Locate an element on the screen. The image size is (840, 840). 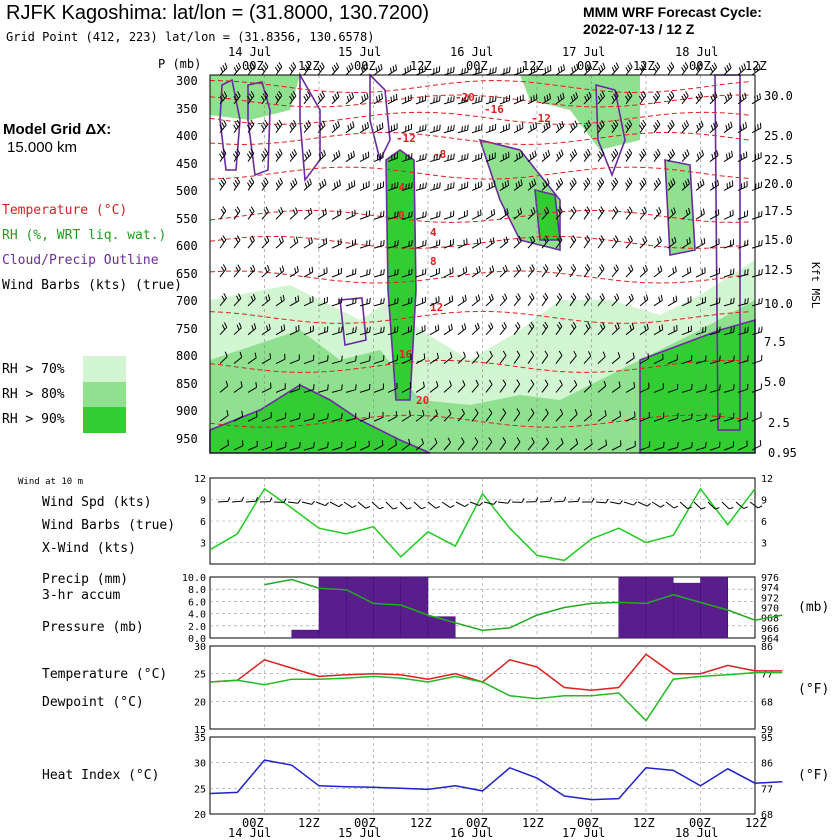
p-tick: 400 is located at coordinates (187, 136).